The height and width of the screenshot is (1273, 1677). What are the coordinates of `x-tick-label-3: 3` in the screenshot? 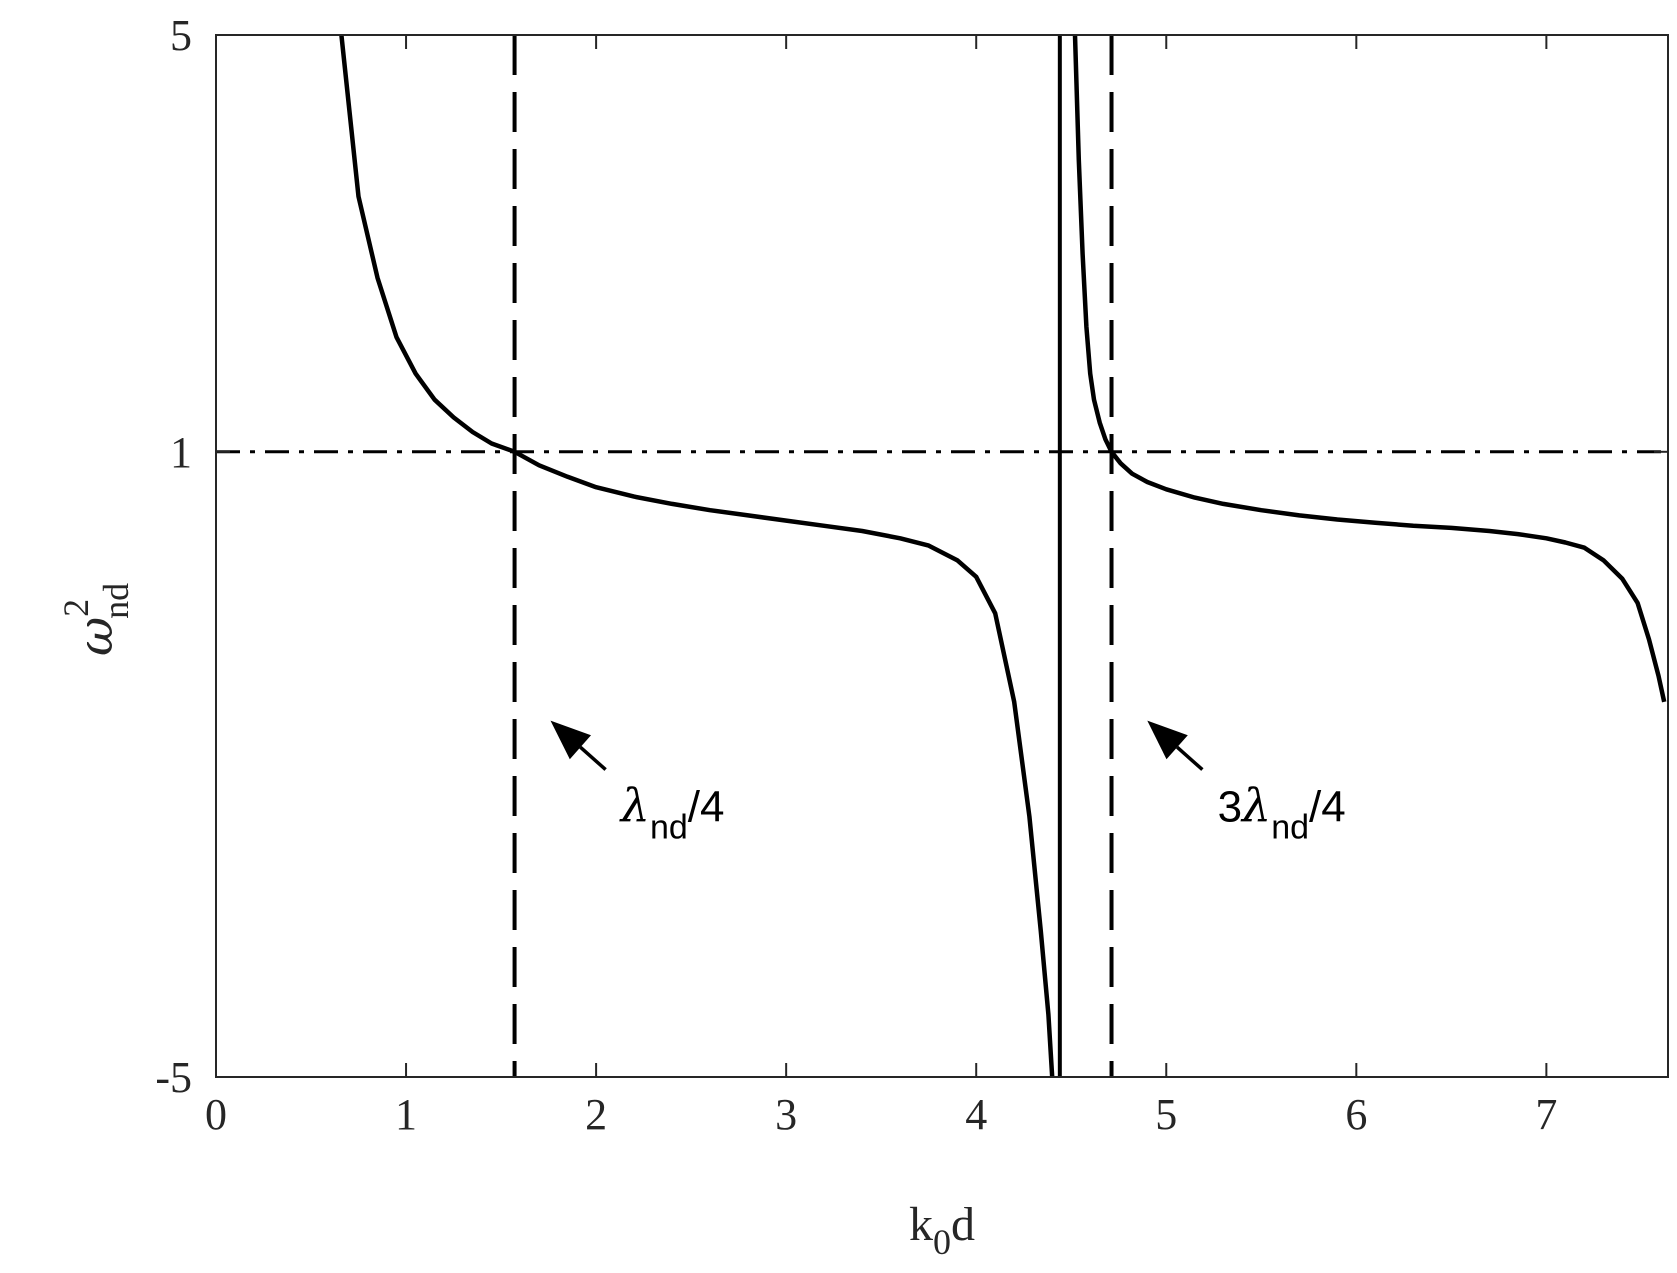 It's located at (786, 1114).